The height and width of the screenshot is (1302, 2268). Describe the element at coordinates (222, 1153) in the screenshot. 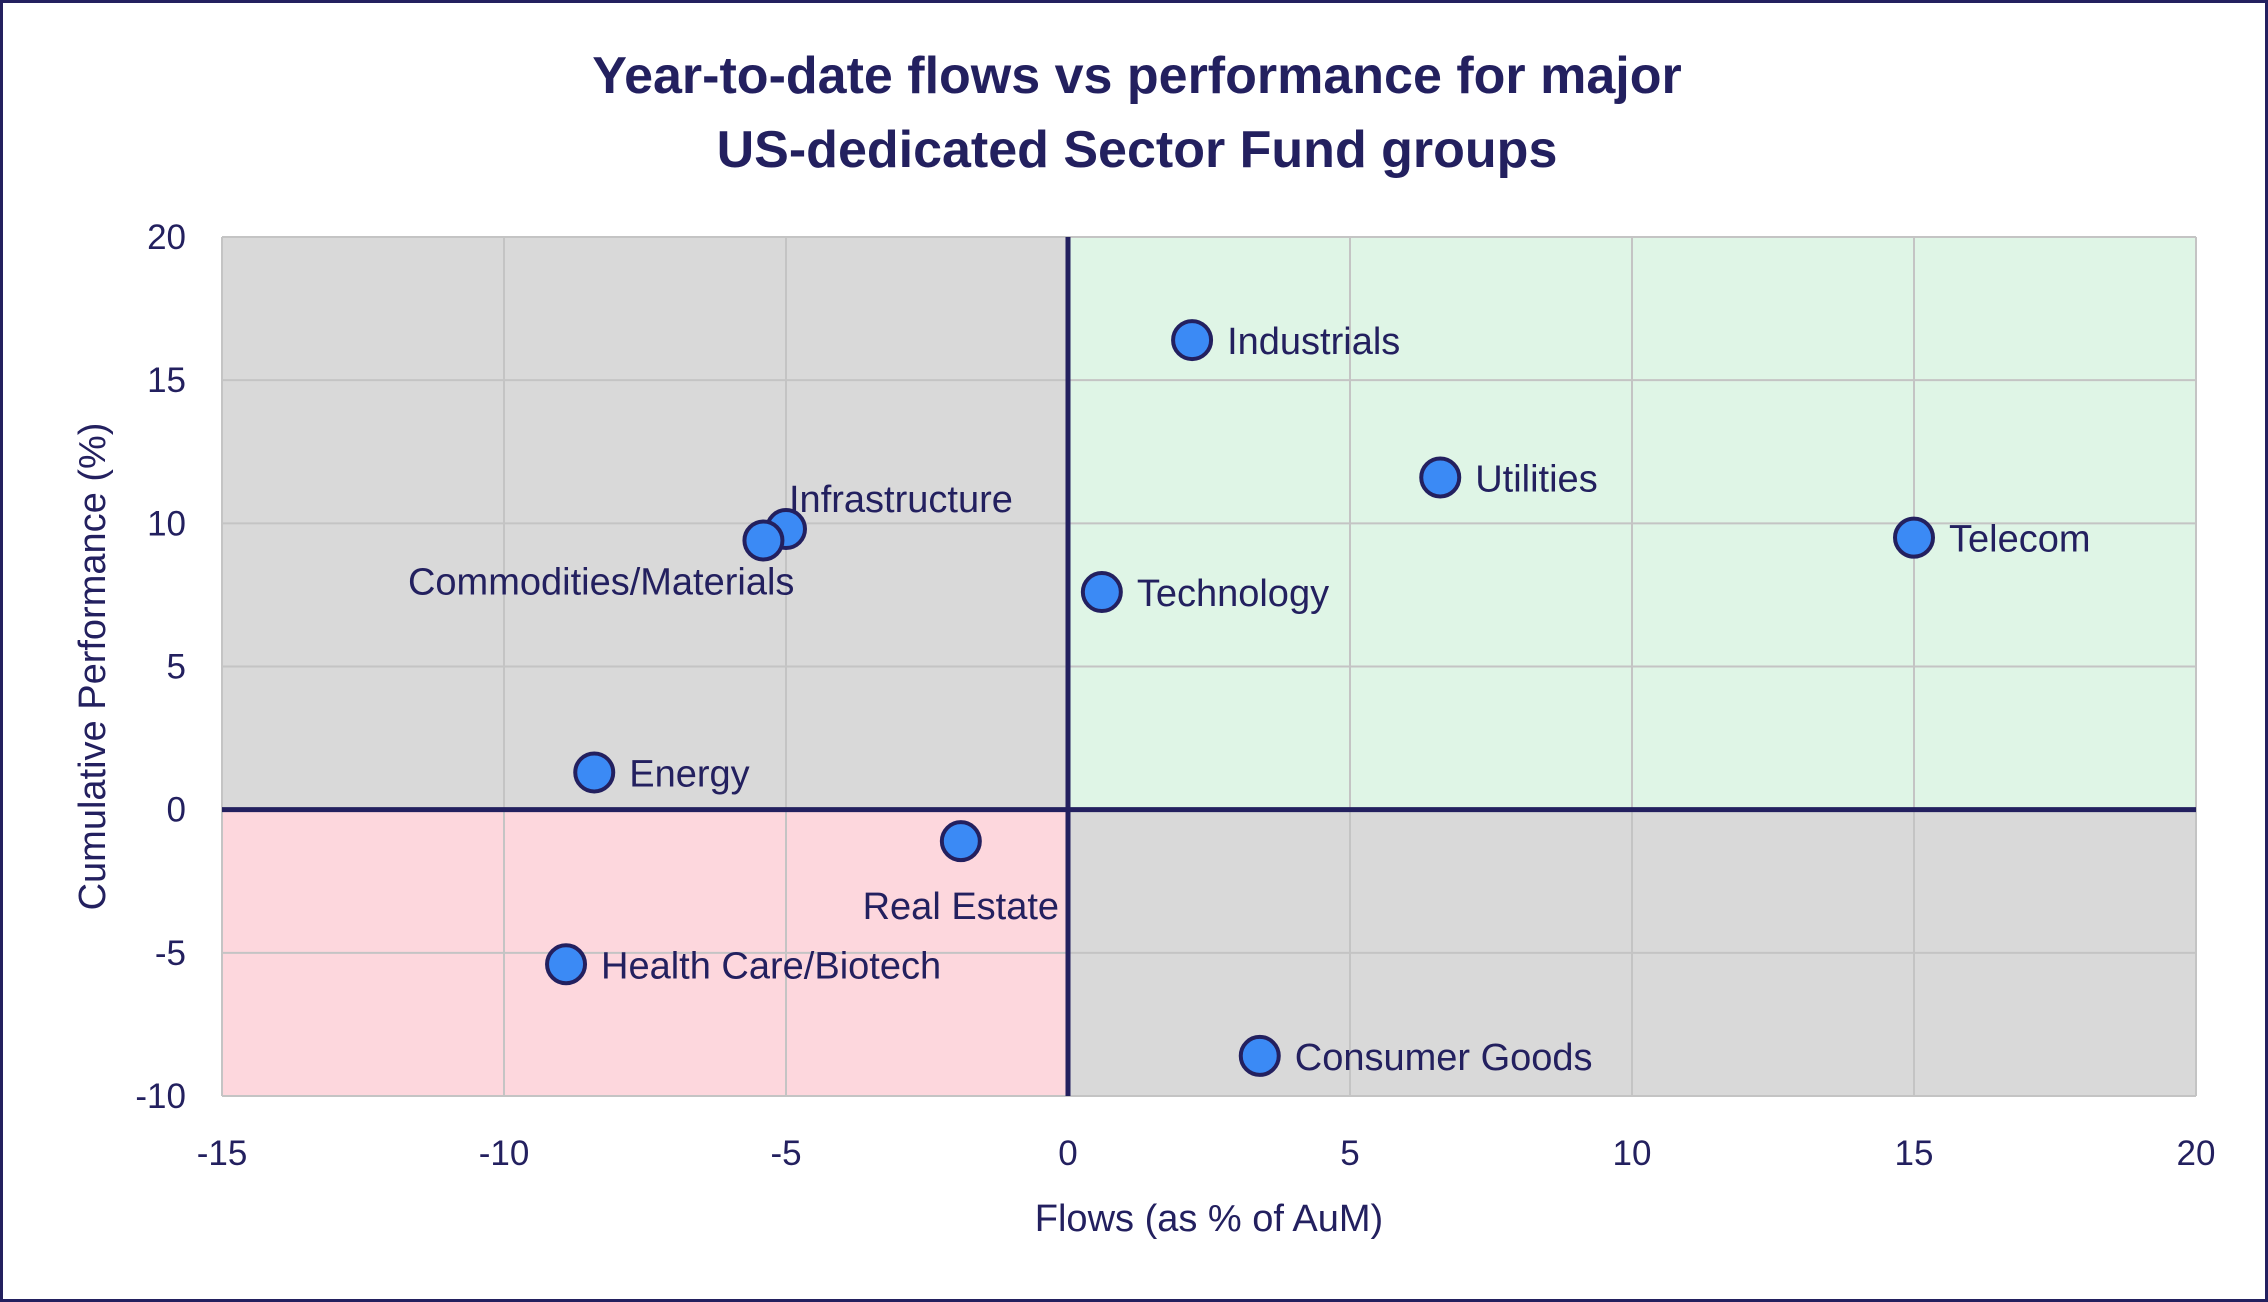

I see `x-tick-label: -15` at that location.